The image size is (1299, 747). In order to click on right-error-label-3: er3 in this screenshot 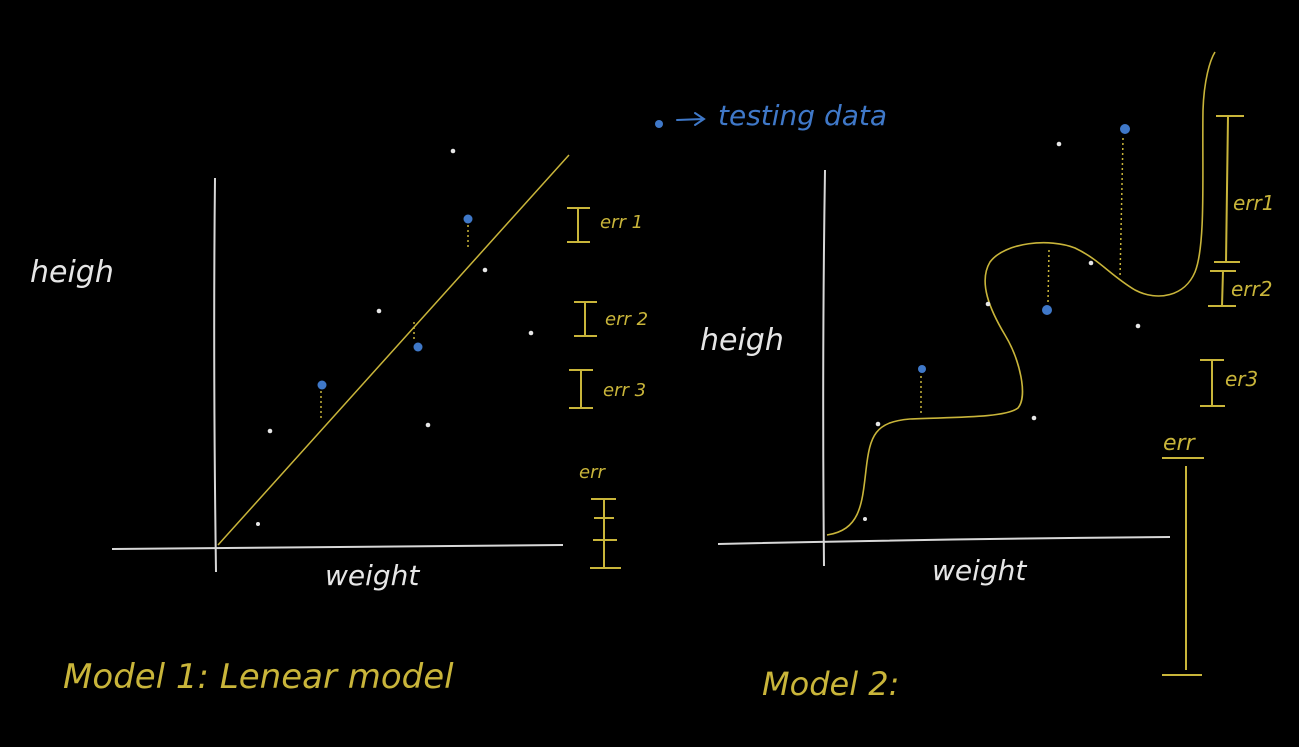, I will do `click(1241, 379)`.